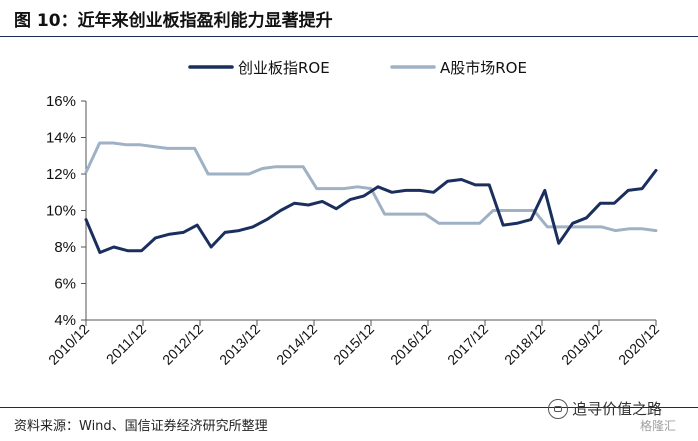 The width and height of the screenshot is (698, 441). Describe the element at coordinates (357, 68) in the screenshot. I see `chart-legend: 创业板指ROE A股市场ROE` at that location.